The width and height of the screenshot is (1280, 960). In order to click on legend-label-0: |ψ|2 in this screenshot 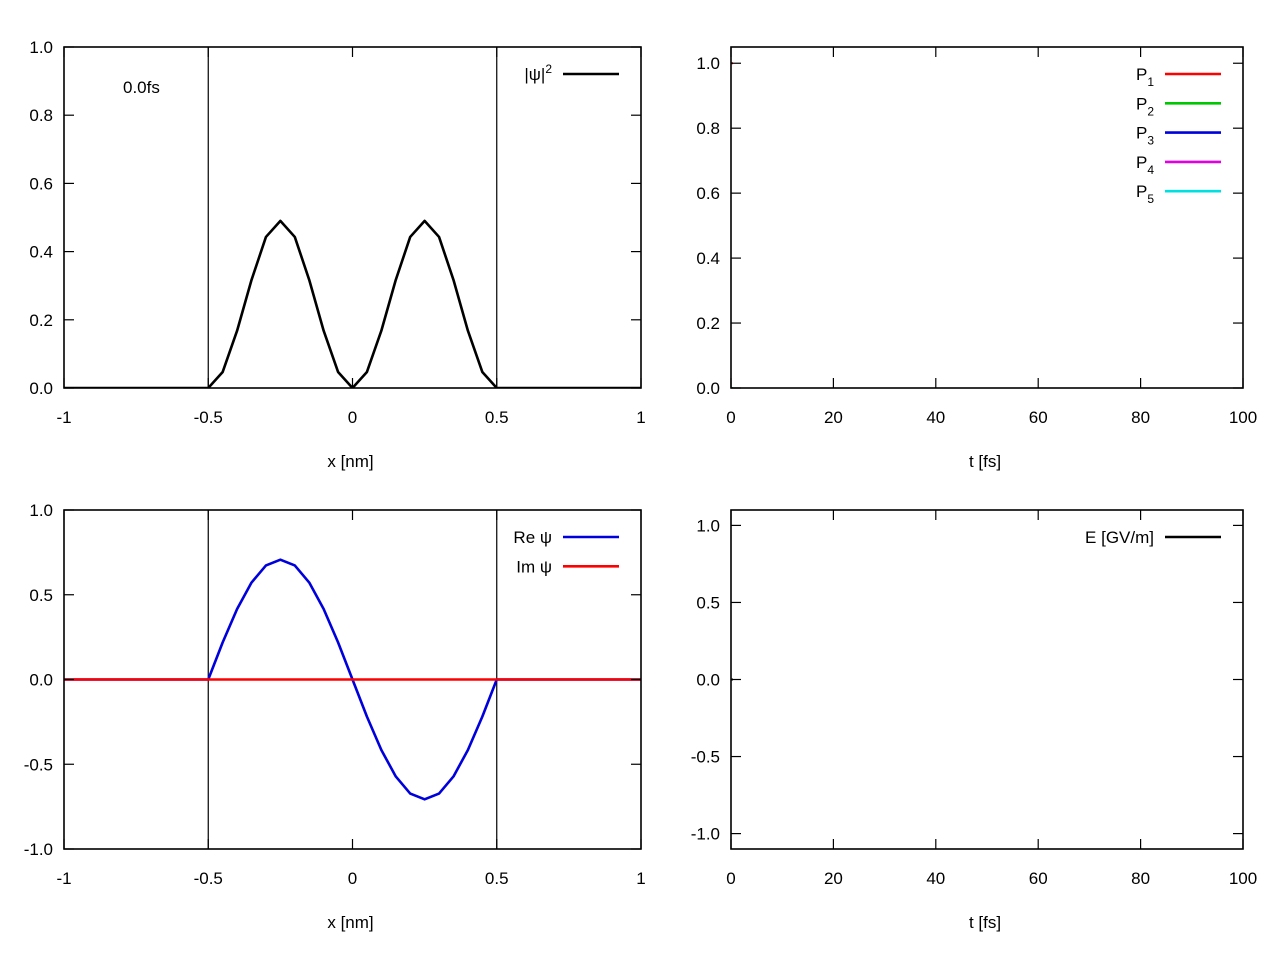, I will do `click(538, 73)`.